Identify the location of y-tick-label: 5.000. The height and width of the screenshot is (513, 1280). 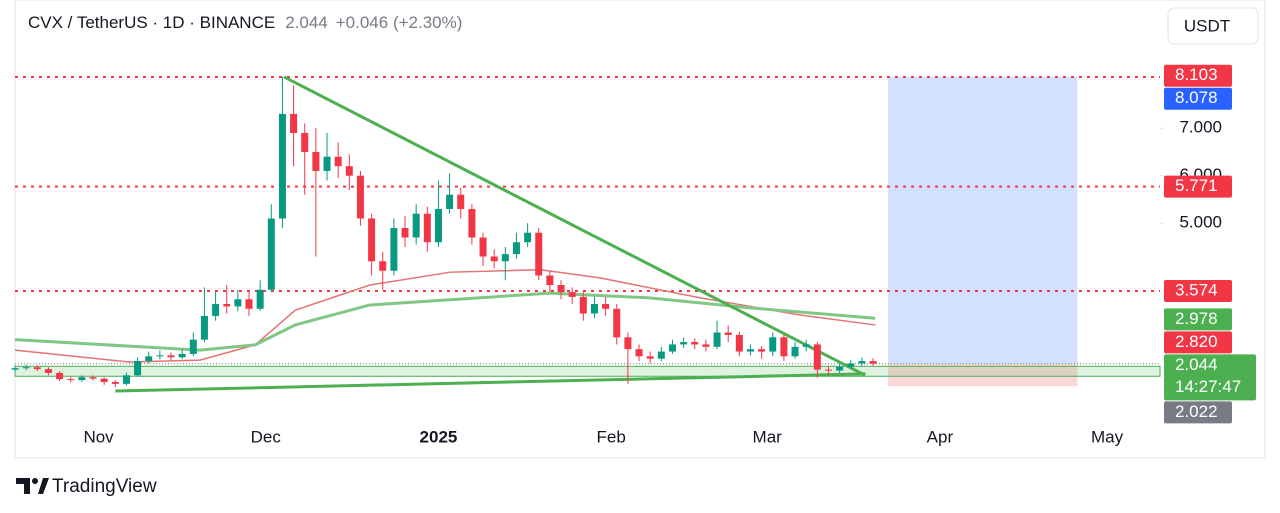
(1200, 222).